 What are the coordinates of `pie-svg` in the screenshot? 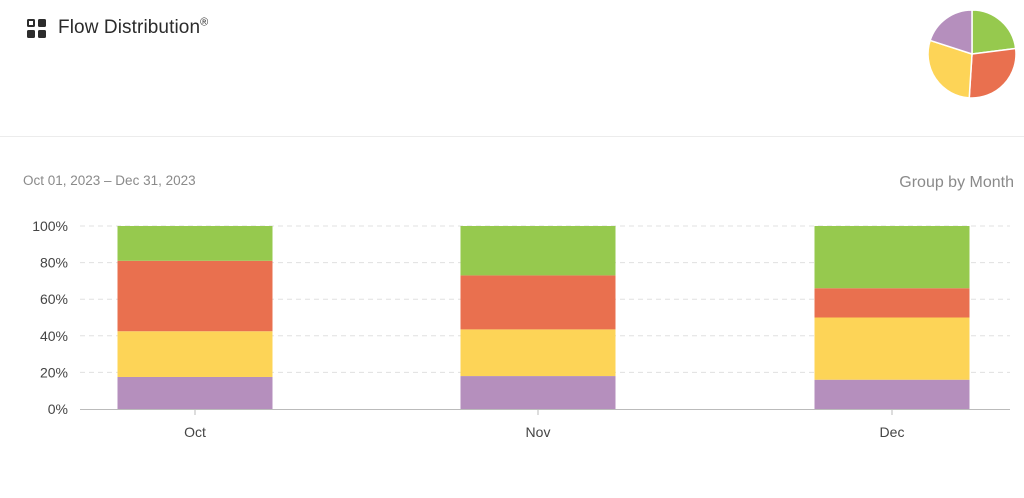 It's located at (972, 54).